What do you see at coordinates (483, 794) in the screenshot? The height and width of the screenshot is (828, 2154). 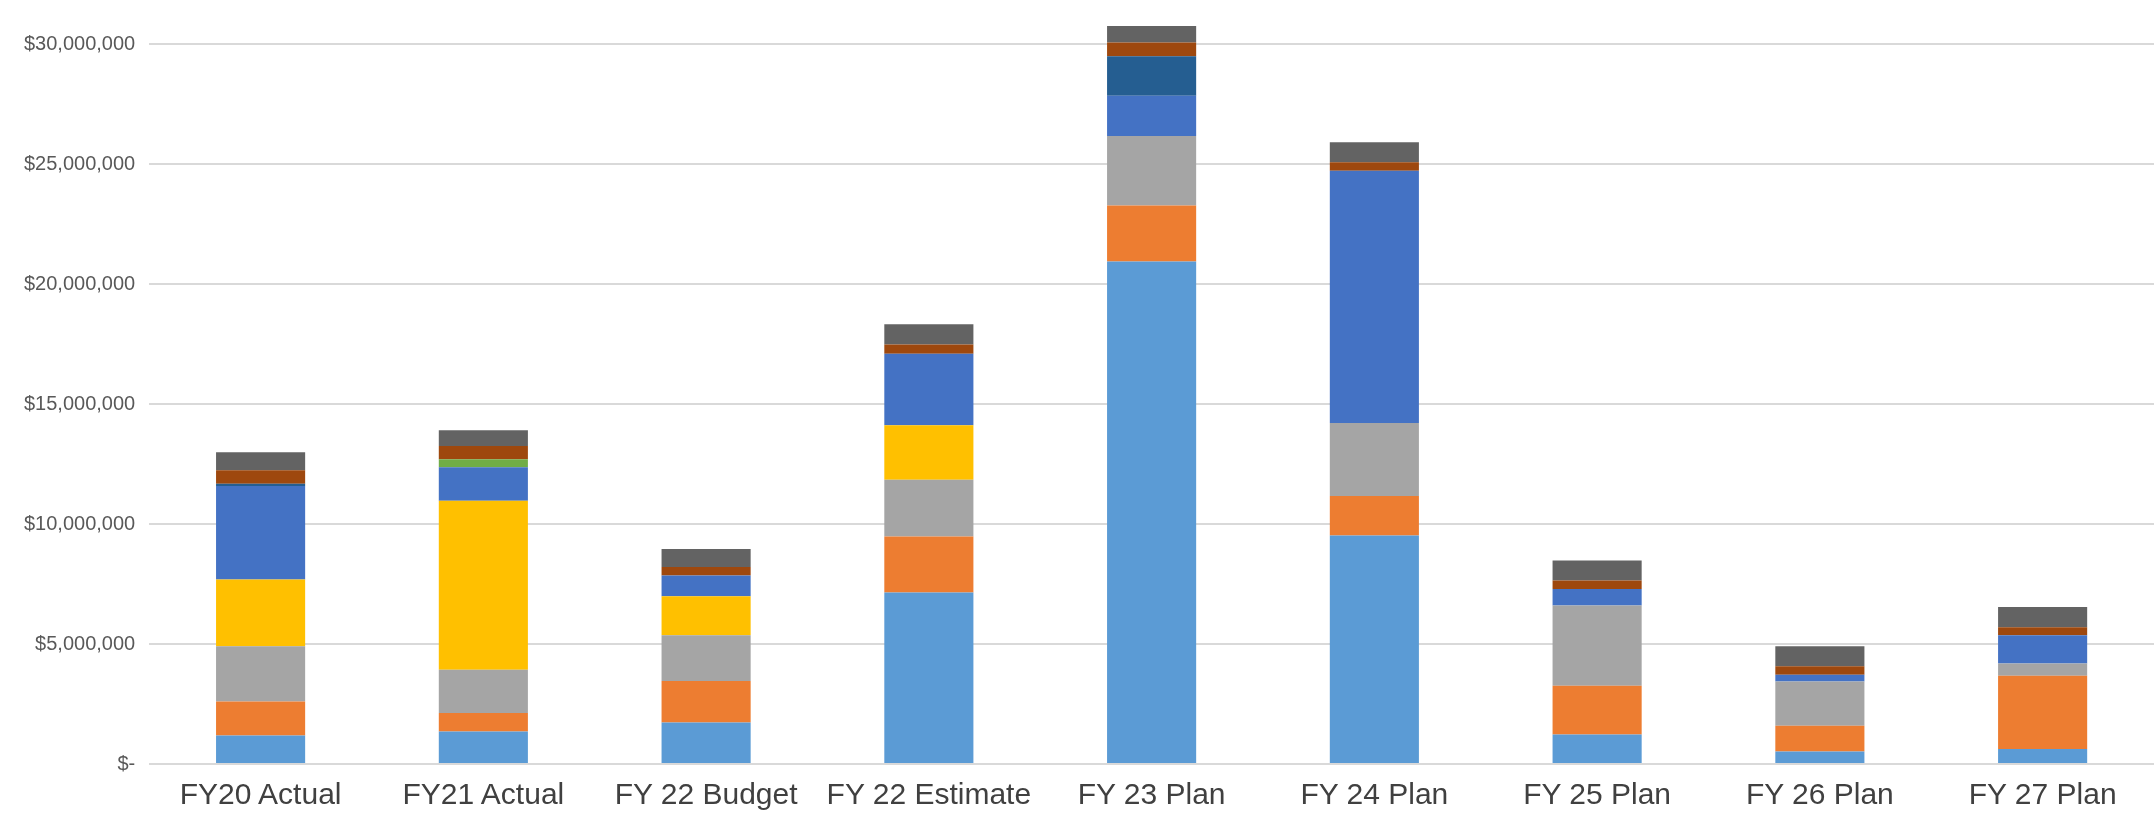 I see `x-tick-label: FY21 Actual` at bounding box center [483, 794].